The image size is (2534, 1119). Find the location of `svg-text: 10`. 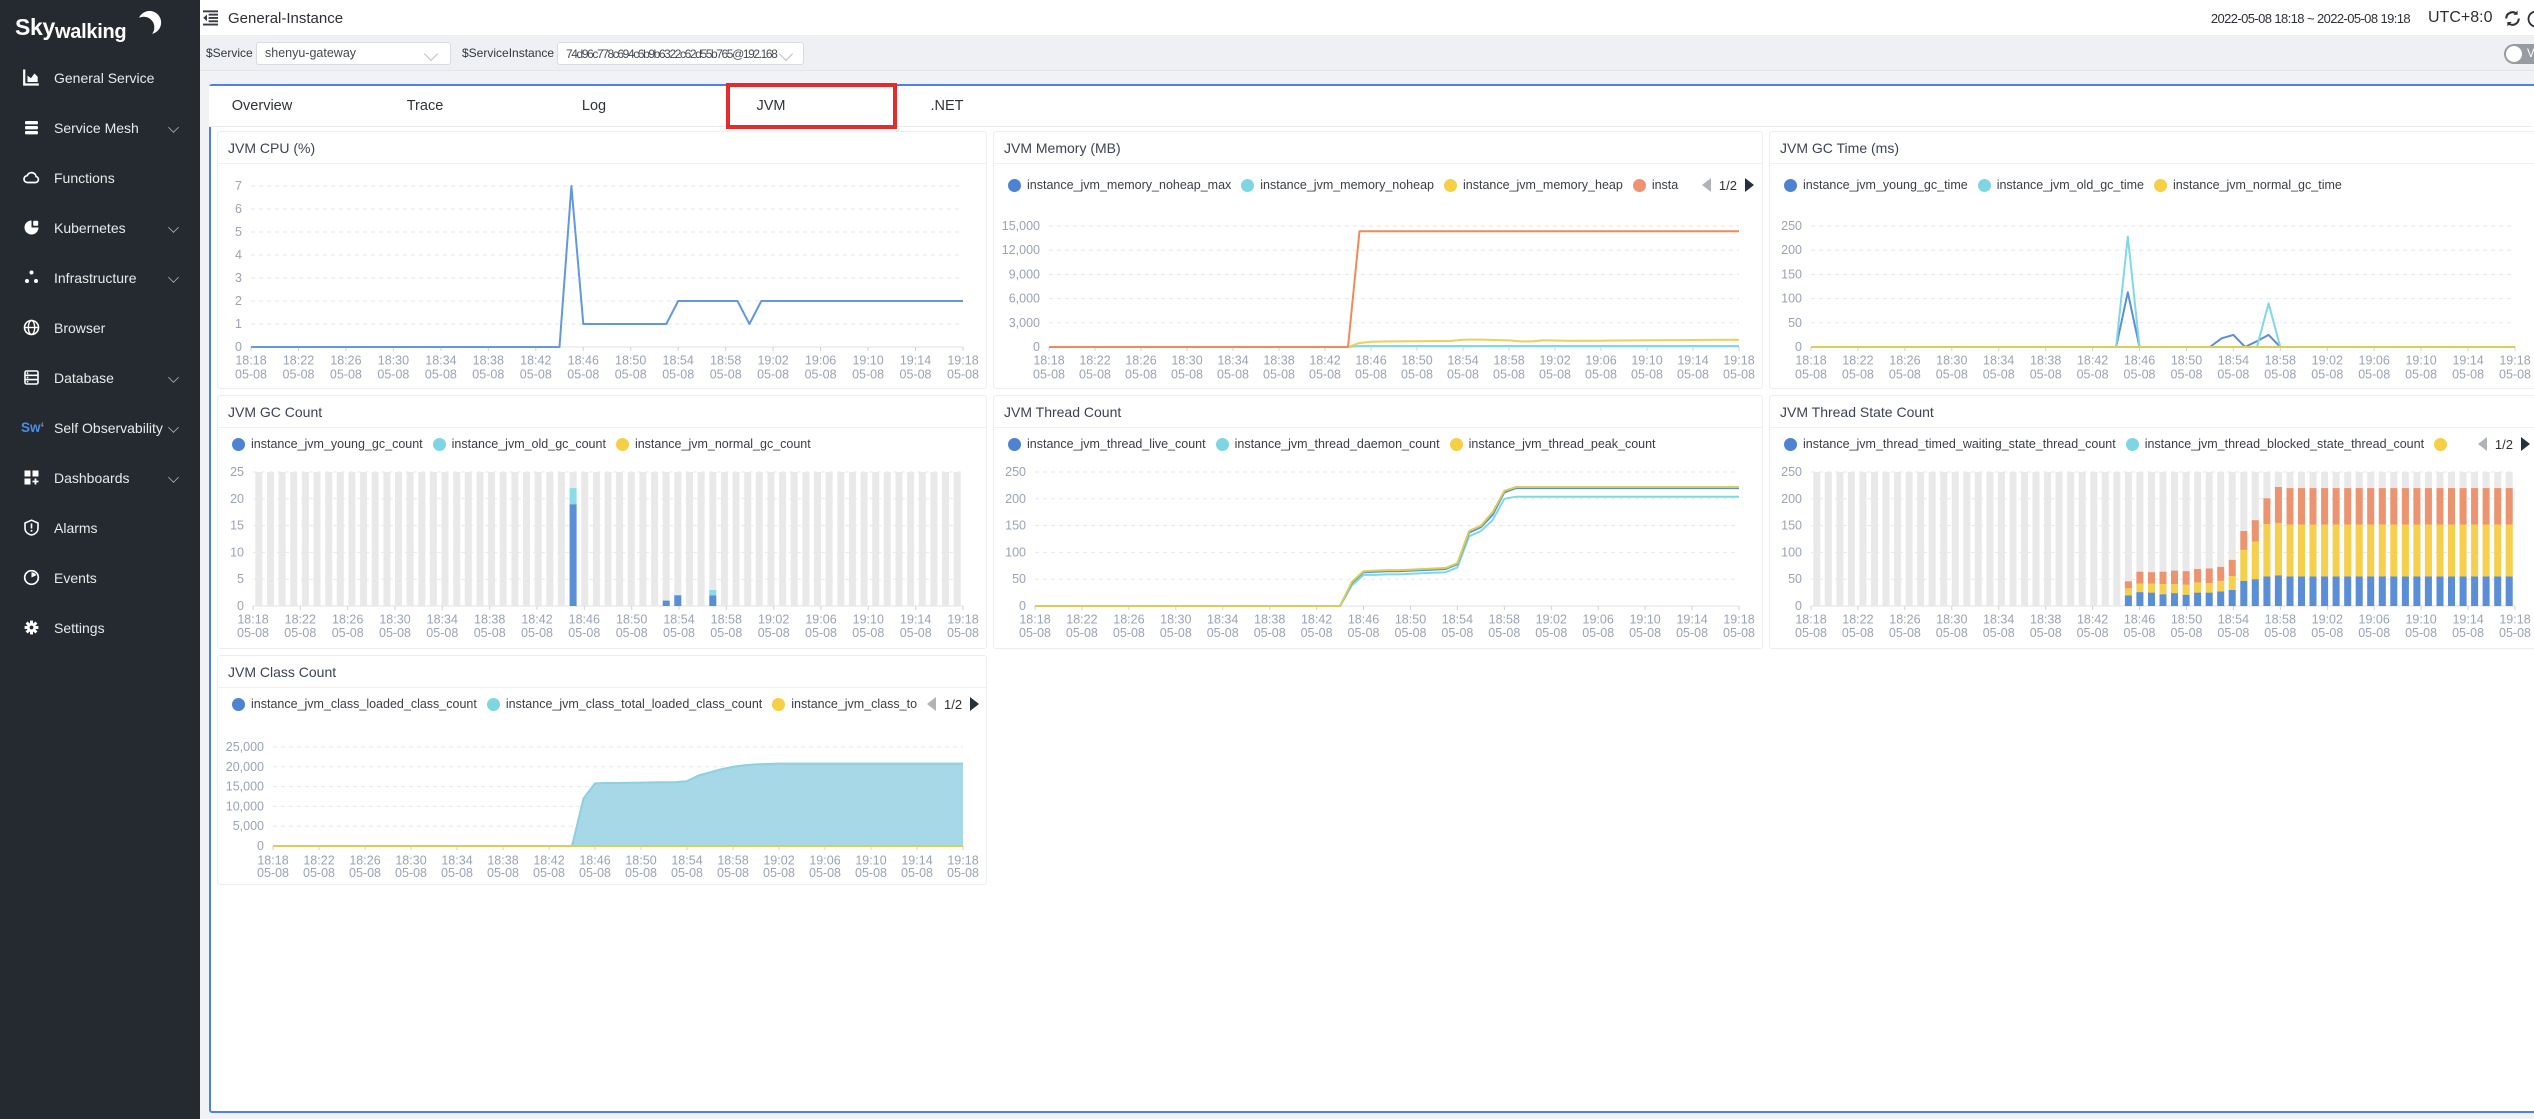

svg-text: 10 is located at coordinates (237, 552).